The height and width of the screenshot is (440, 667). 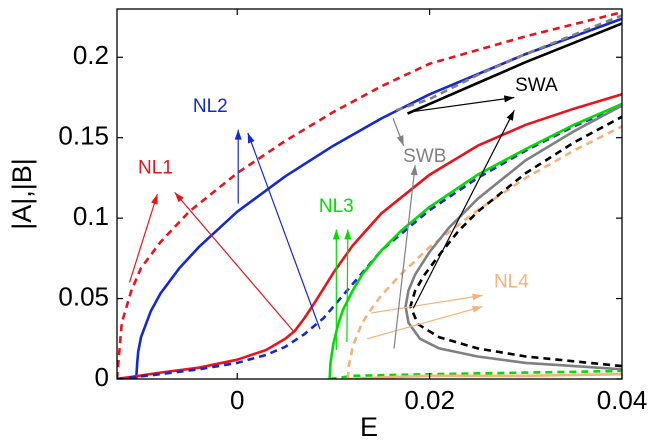 What do you see at coordinates (91, 55) in the screenshot?
I see `y-tick-label: 0.2` at bounding box center [91, 55].